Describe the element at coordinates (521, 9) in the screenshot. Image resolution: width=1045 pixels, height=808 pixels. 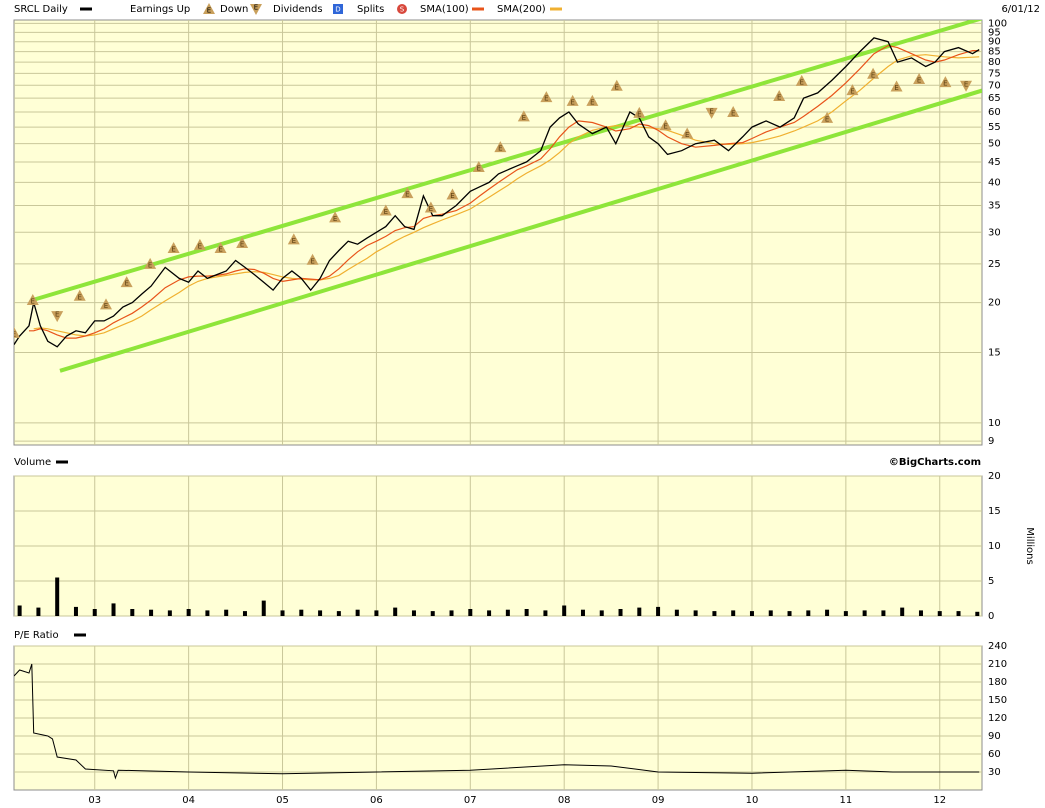
I see `legend-label: SMA(200)` at that location.